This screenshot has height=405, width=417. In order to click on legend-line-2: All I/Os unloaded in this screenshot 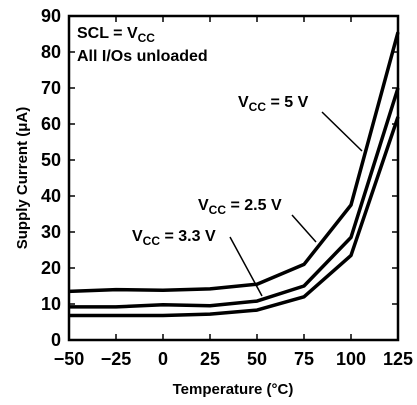, I will do `click(142, 56)`.